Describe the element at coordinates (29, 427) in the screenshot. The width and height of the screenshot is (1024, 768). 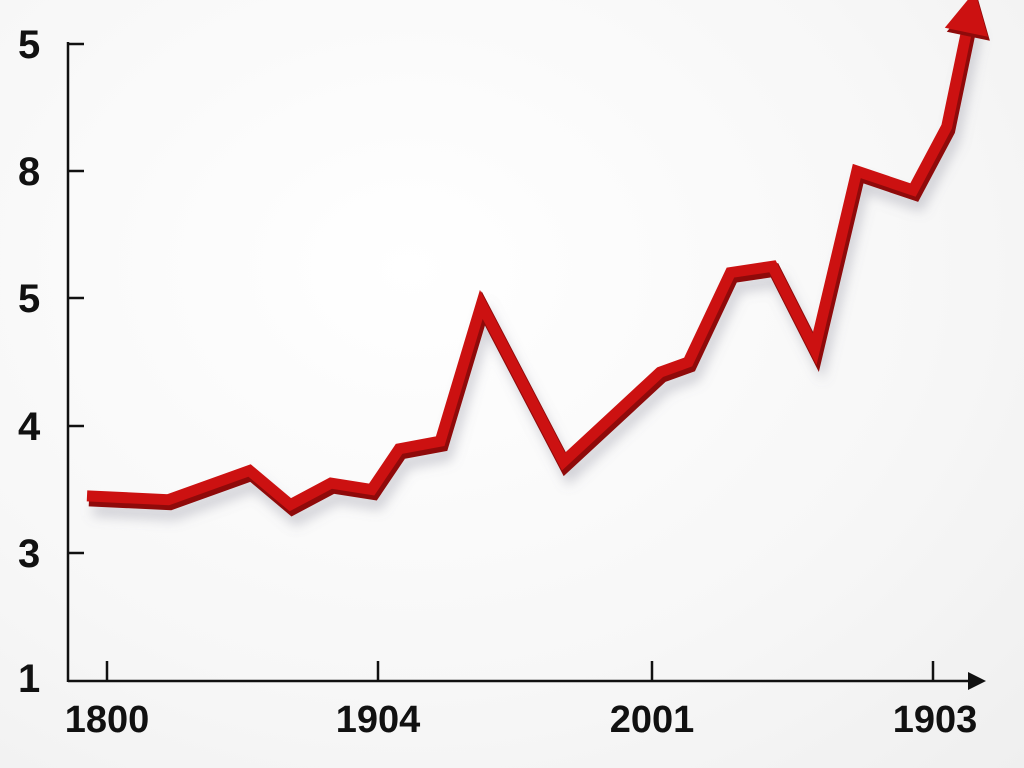
I see `y-tick-label: 4` at that location.